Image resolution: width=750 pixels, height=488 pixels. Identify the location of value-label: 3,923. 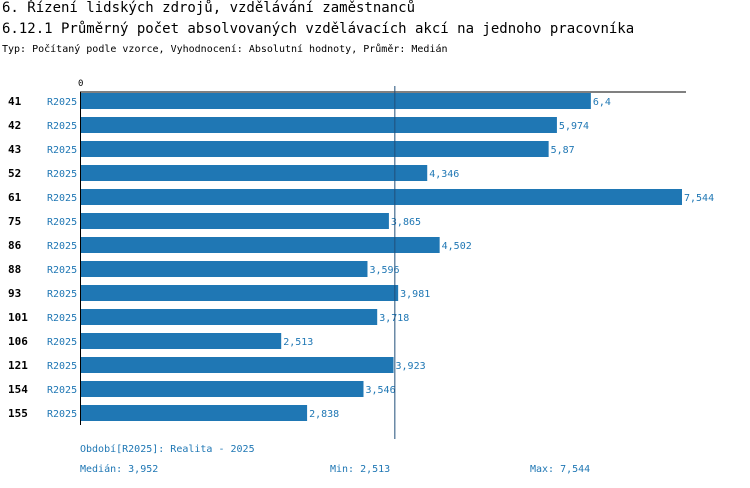
(411, 366).